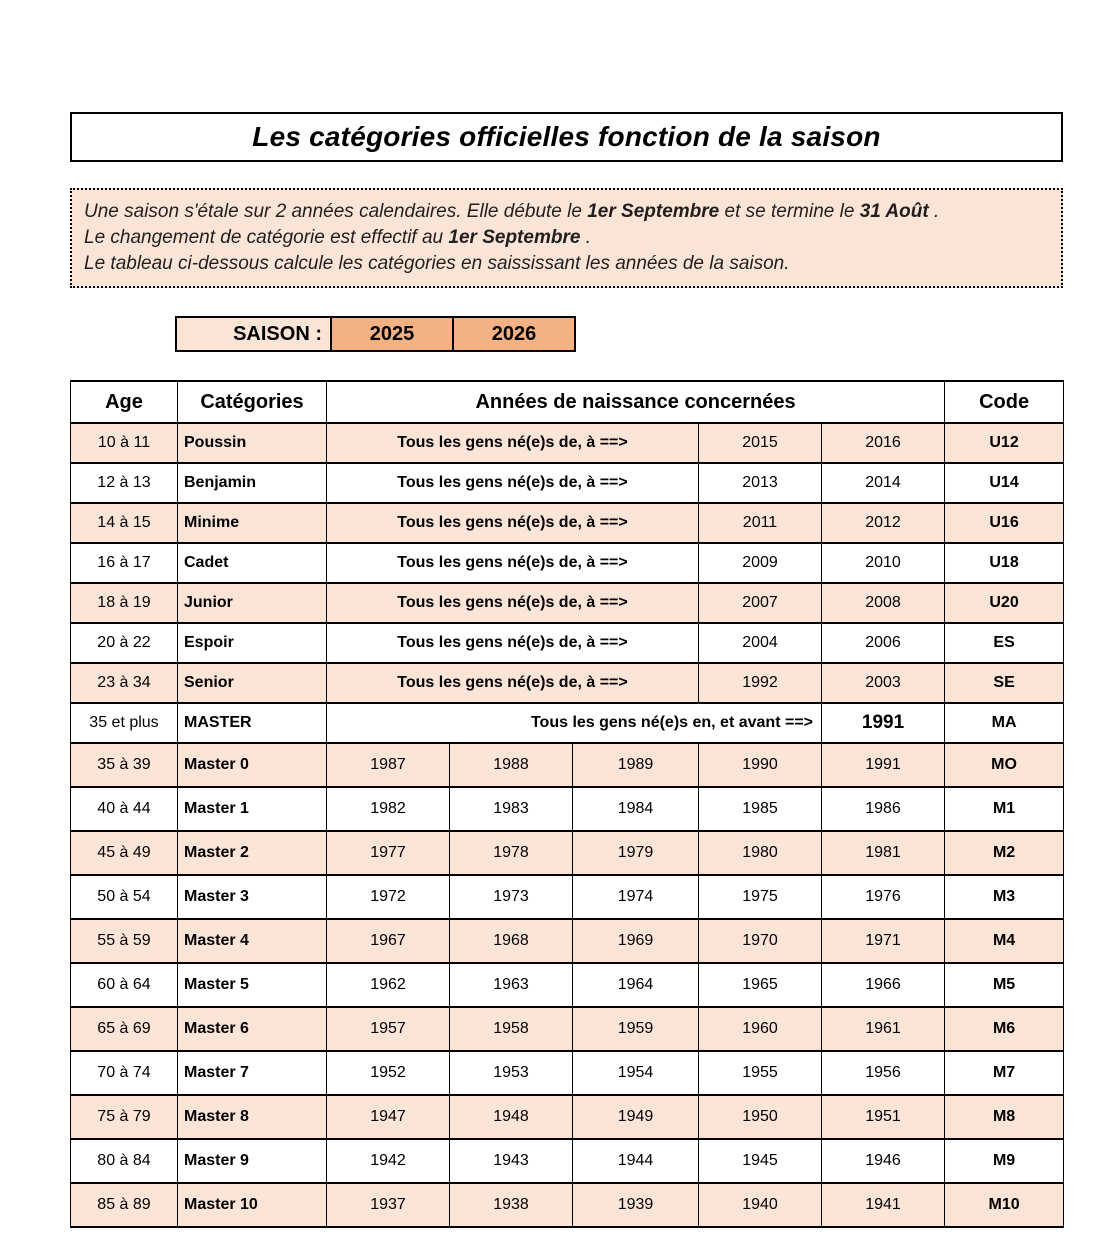 Image resolution: width=1116 pixels, height=1252 pixels. What do you see at coordinates (635, 1161) in the screenshot?
I see `year-cell: 1944` at bounding box center [635, 1161].